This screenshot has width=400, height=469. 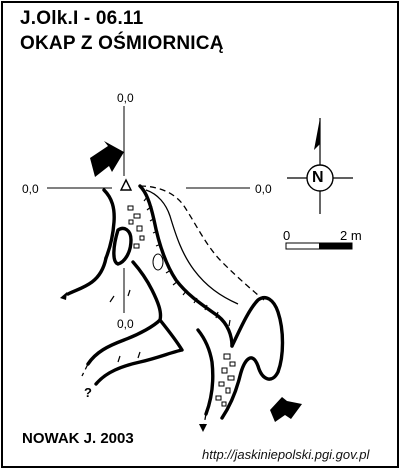 I want to click on cave-code: J.Olk.I - 06.11, so click(x=82, y=18).